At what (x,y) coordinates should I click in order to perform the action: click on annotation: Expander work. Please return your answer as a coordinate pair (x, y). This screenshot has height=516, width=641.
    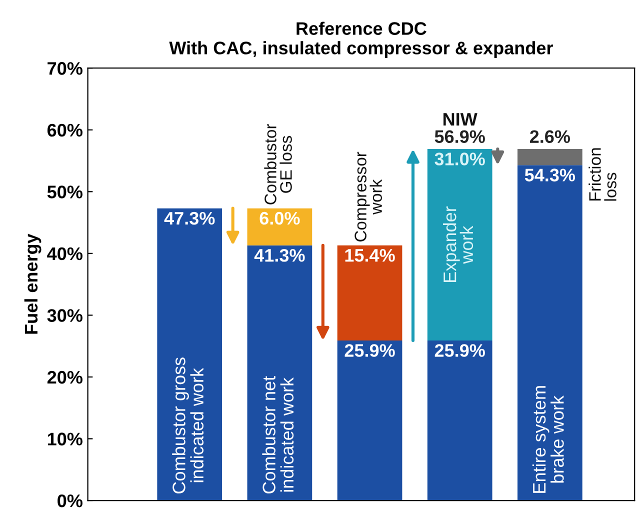
    Looking at the image, I should click on (458, 244).